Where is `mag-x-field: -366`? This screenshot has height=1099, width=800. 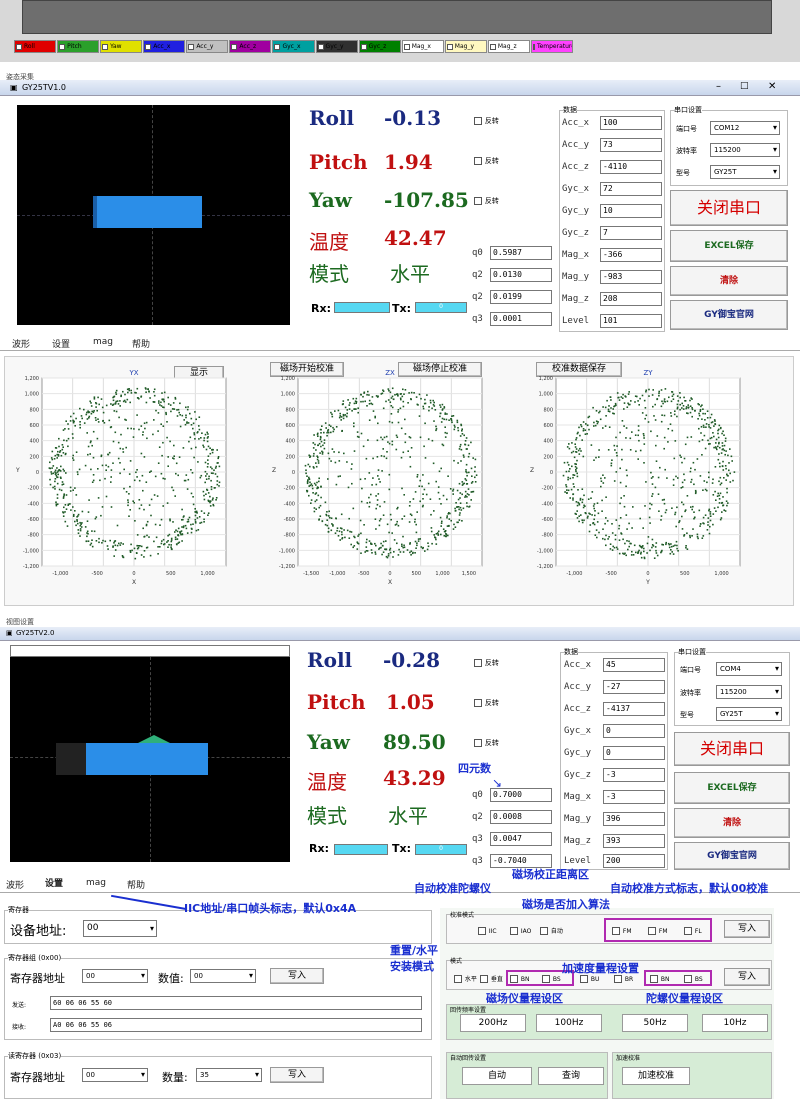
mag-x-field: -366 is located at coordinates (631, 255).